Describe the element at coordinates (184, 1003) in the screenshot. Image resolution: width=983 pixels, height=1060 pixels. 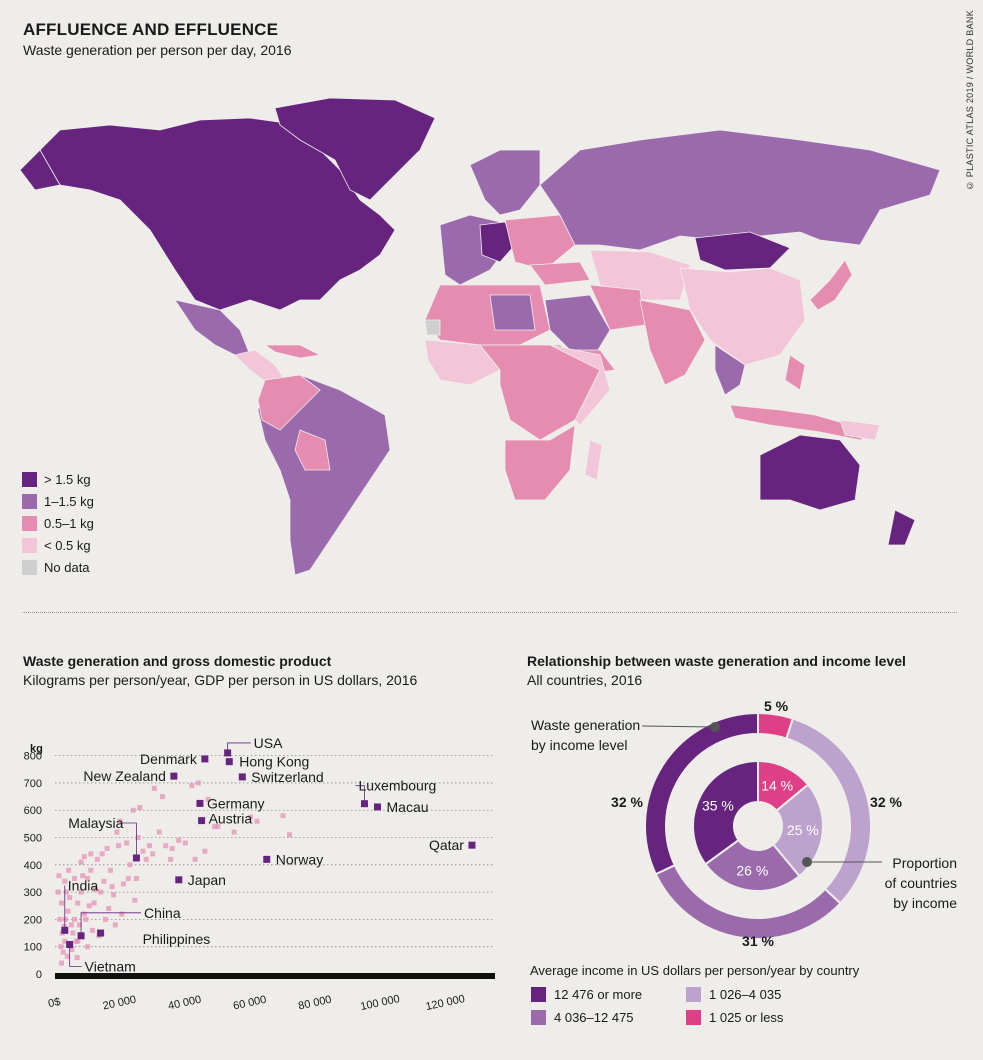
I see `x-tick-label: 40 000` at that location.